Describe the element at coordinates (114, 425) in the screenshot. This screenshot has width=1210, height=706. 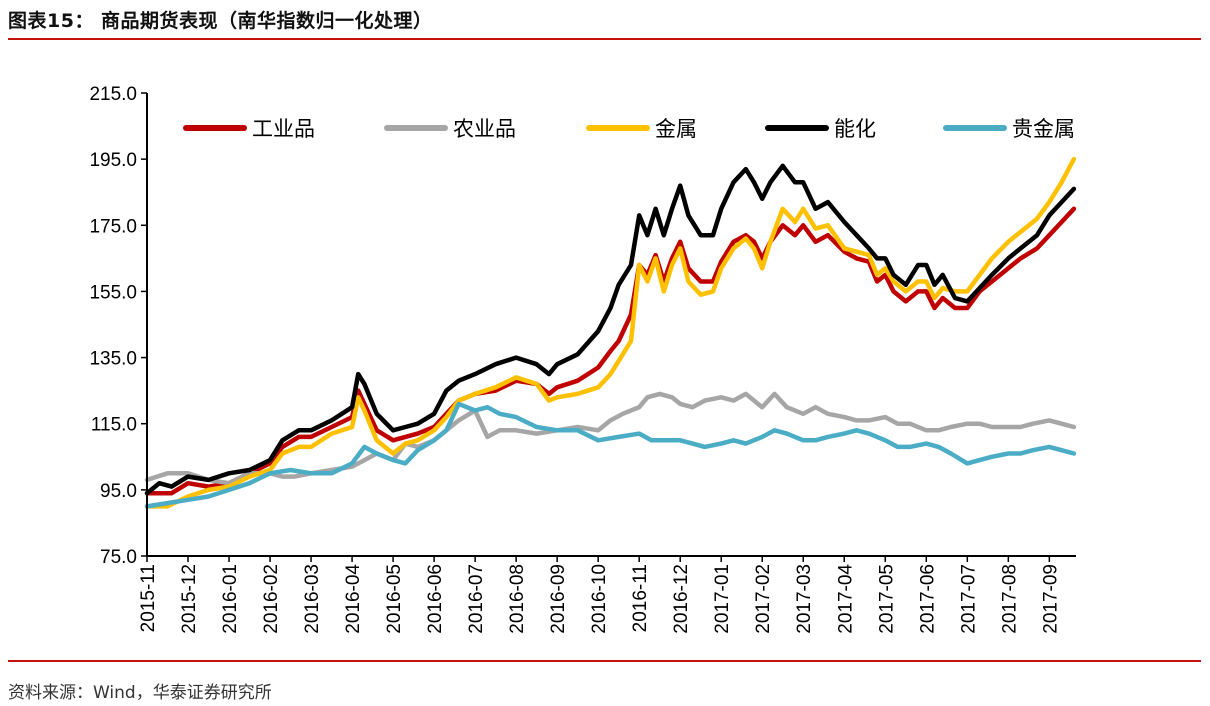
I see `y-tick-label: 115.0` at that location.